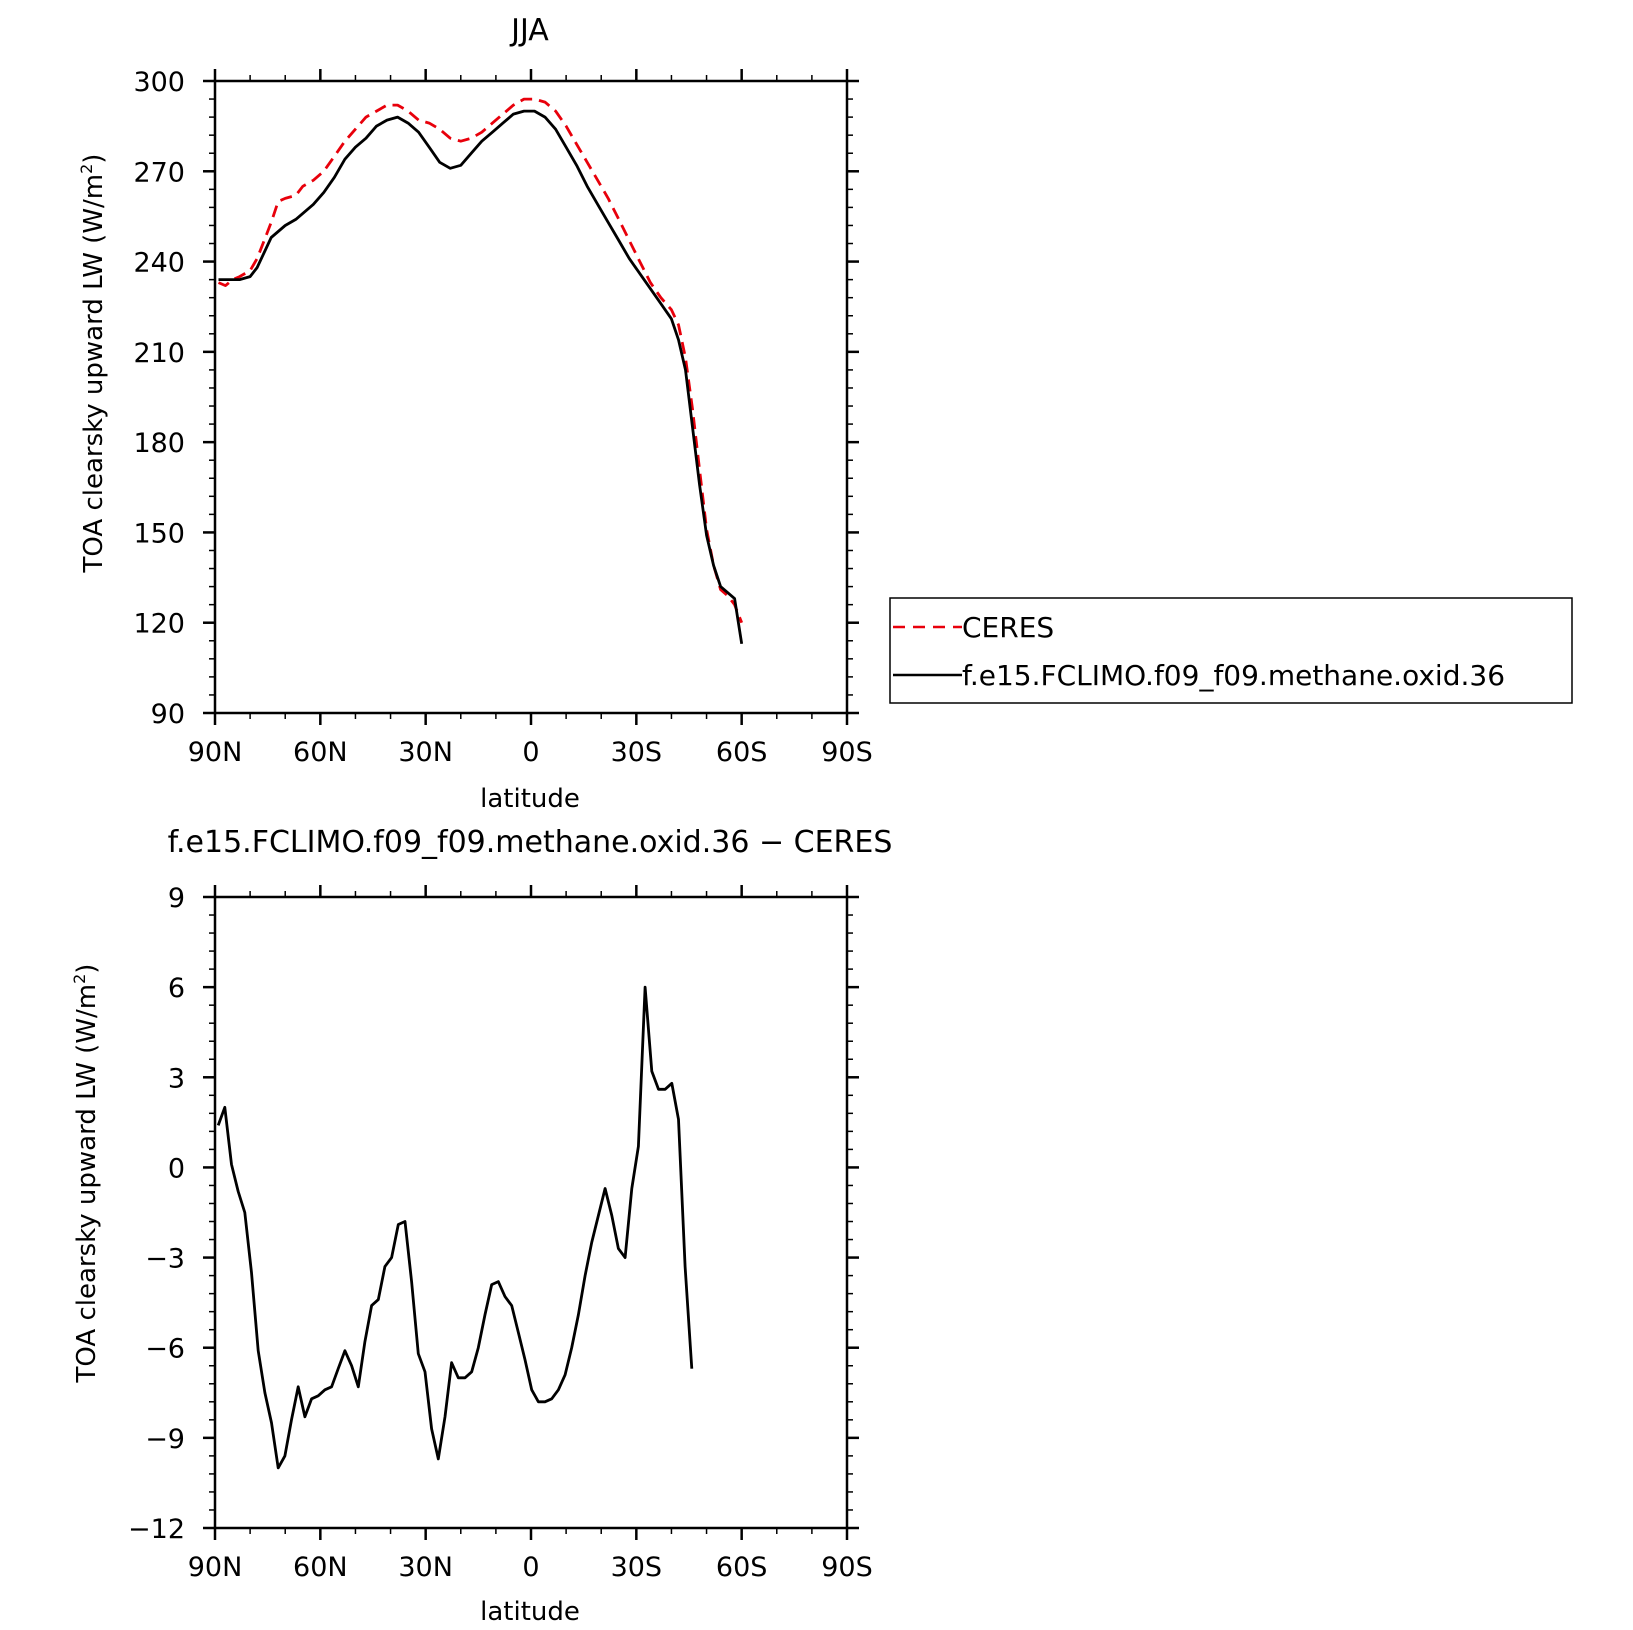 Image resolution: width=1633 pixels, height=1630 pixels. Describe the element at coordinates (637, 752) in the screenshot. I see `top-x-tick-label: 30S` at that location.